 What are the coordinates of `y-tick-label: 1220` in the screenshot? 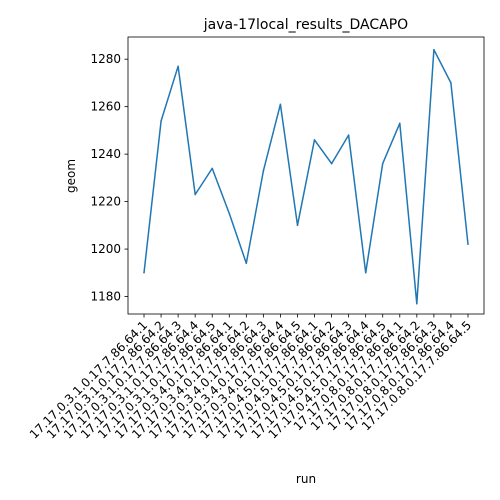 It's located at (105, 202).